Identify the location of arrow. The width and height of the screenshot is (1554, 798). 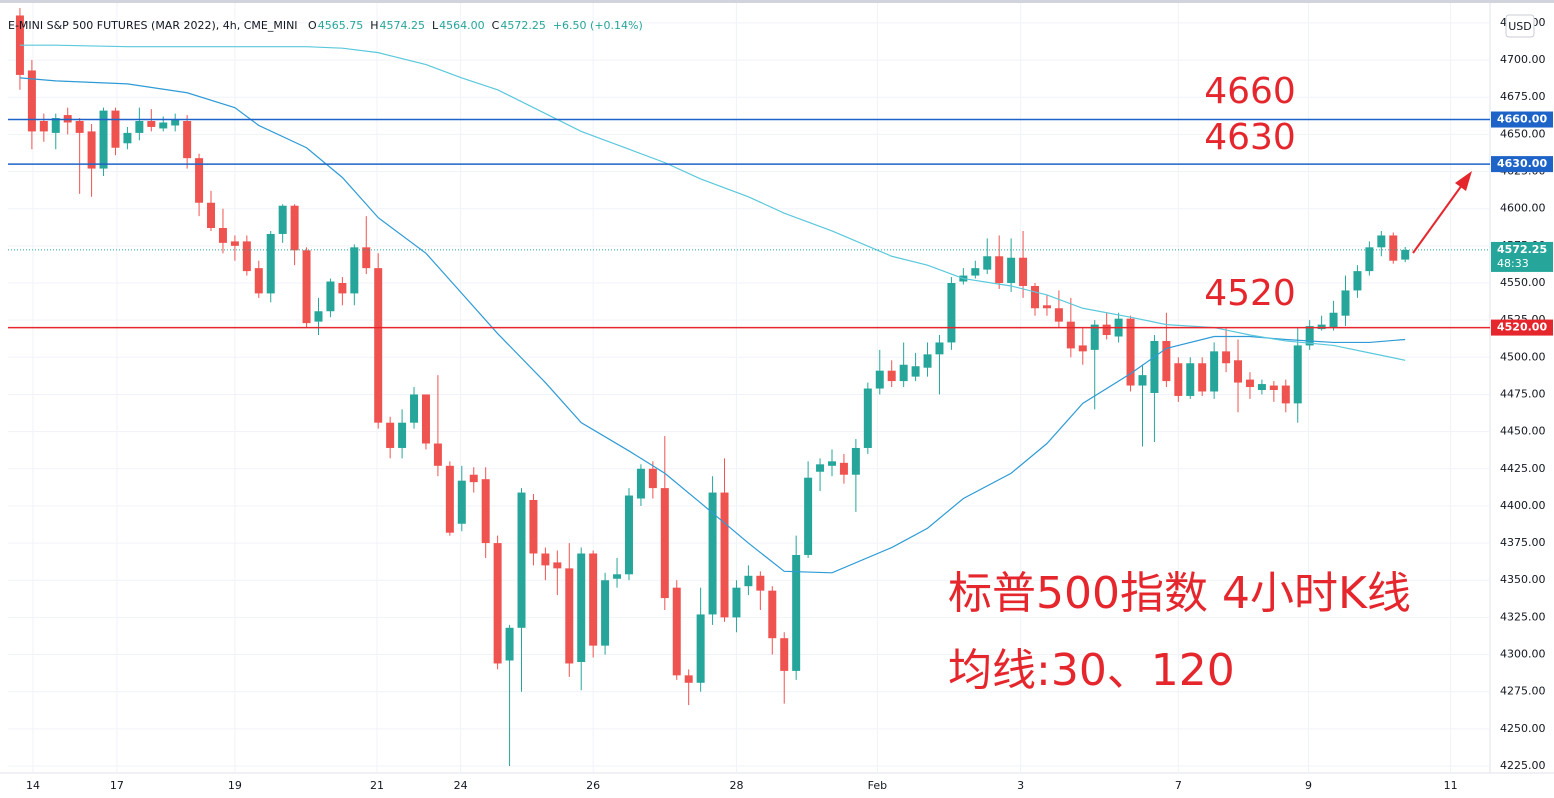
(1437, 219).